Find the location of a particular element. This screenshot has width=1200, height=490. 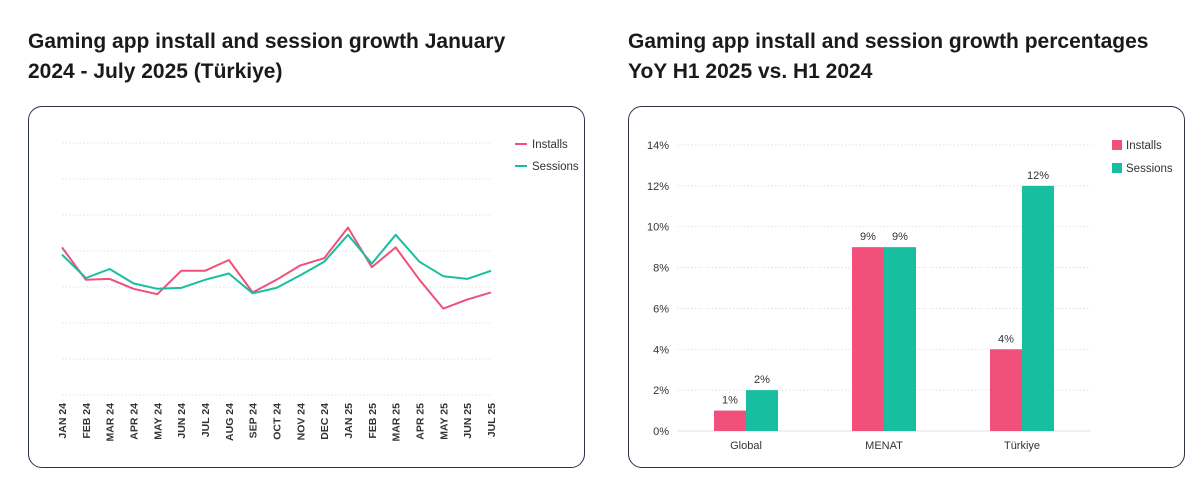

x-tick-label: DEC 24 is located at coordinates (325, 421).